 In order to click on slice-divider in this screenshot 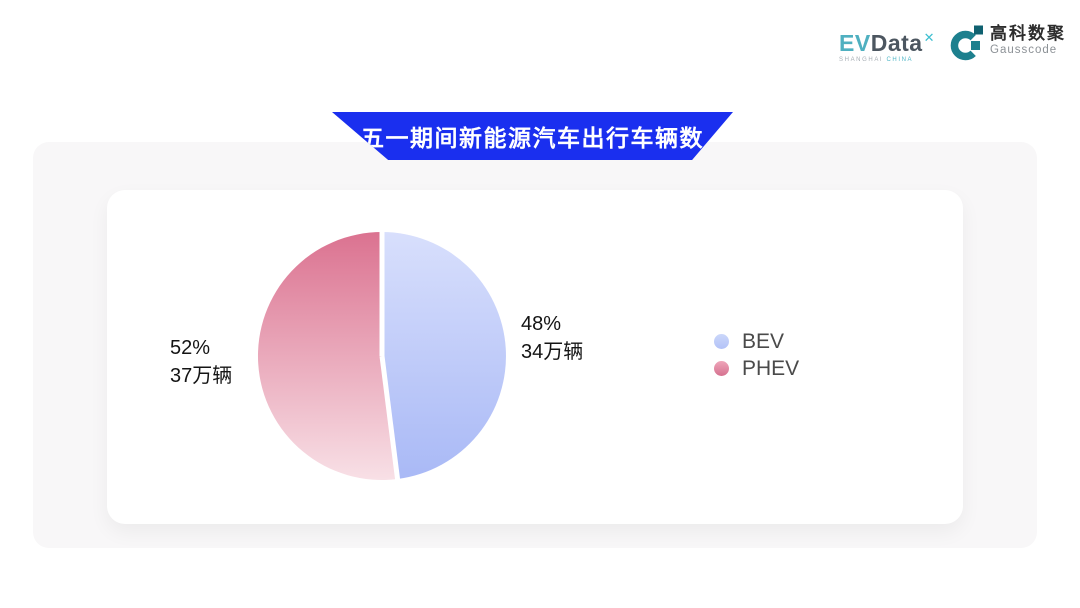, I will do `click(390, 419)`.